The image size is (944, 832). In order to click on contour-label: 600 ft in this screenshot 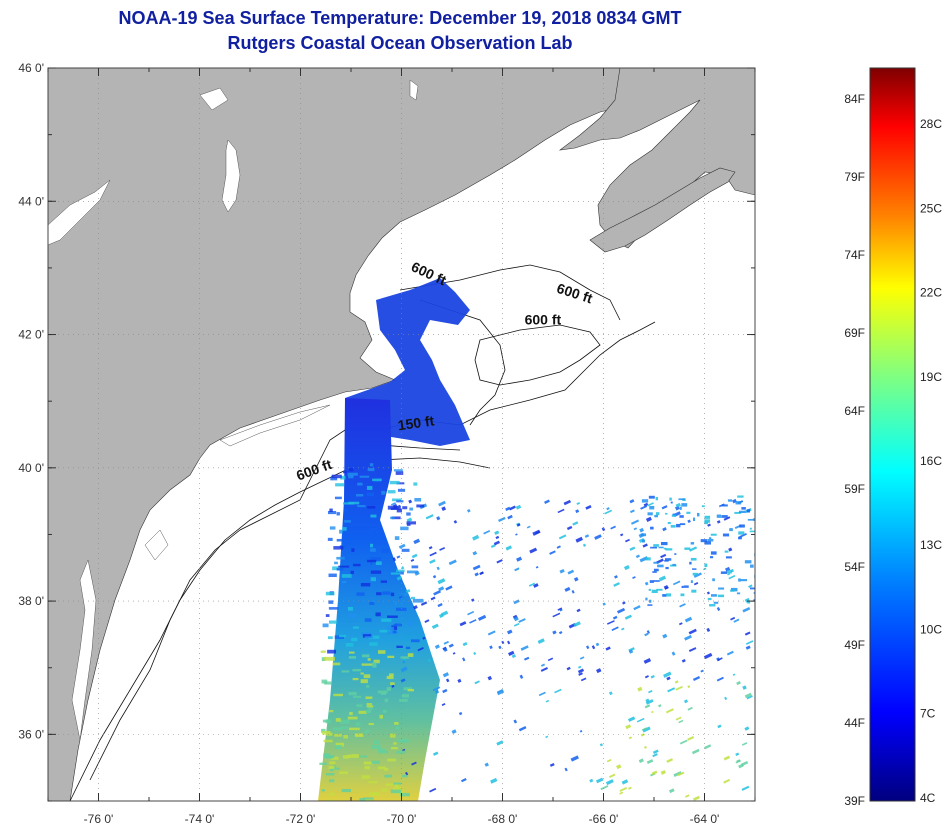, I will do `click(543, 320)`.